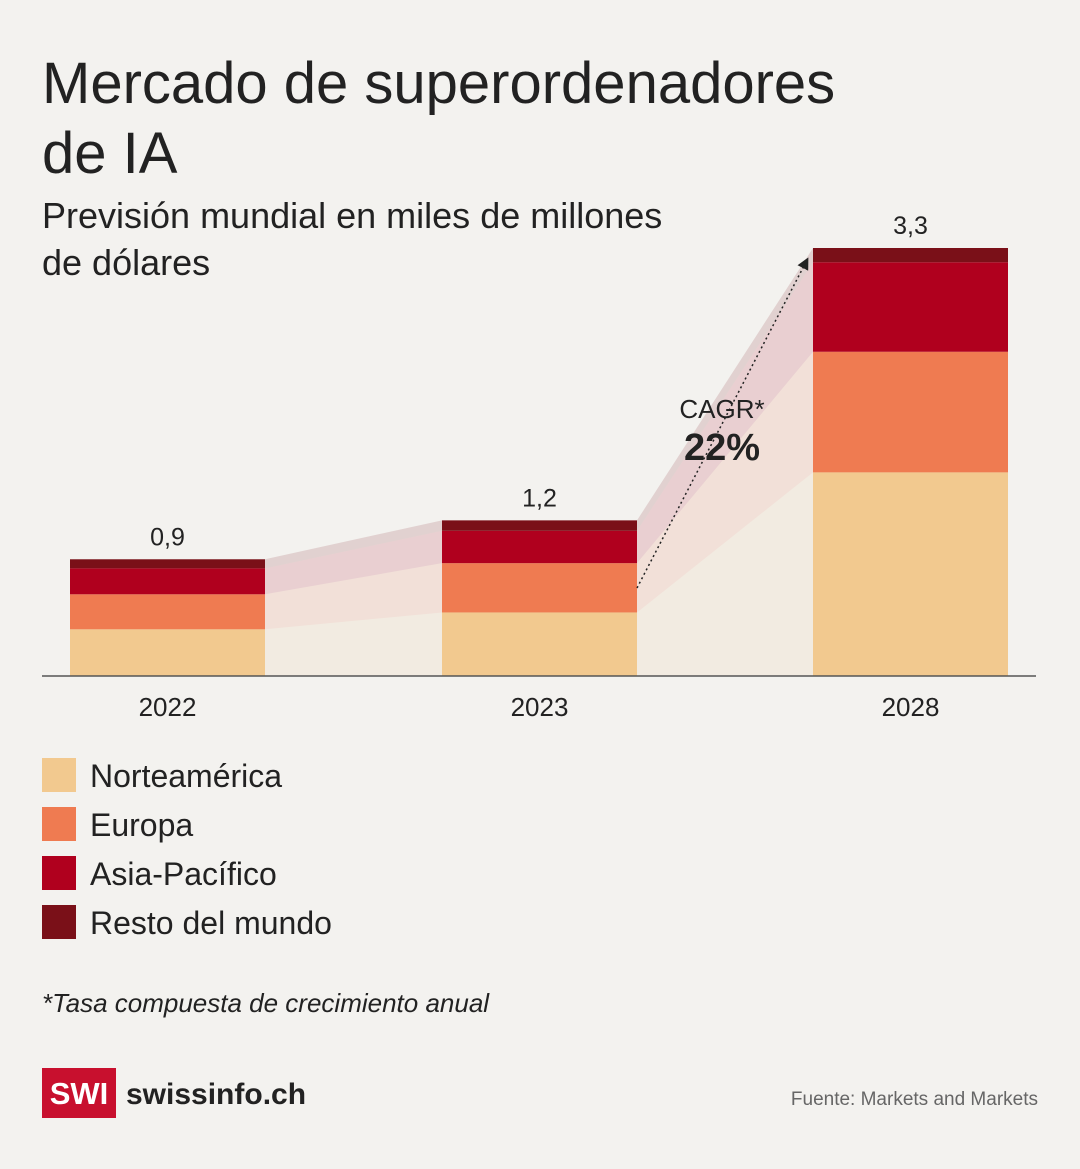 The width and height of the screenshot is (1080, 1169). What do you see at coordinates (539, 498) in the screenshot?
I see `total-label: 1,2` at bounding box center [539, 498].